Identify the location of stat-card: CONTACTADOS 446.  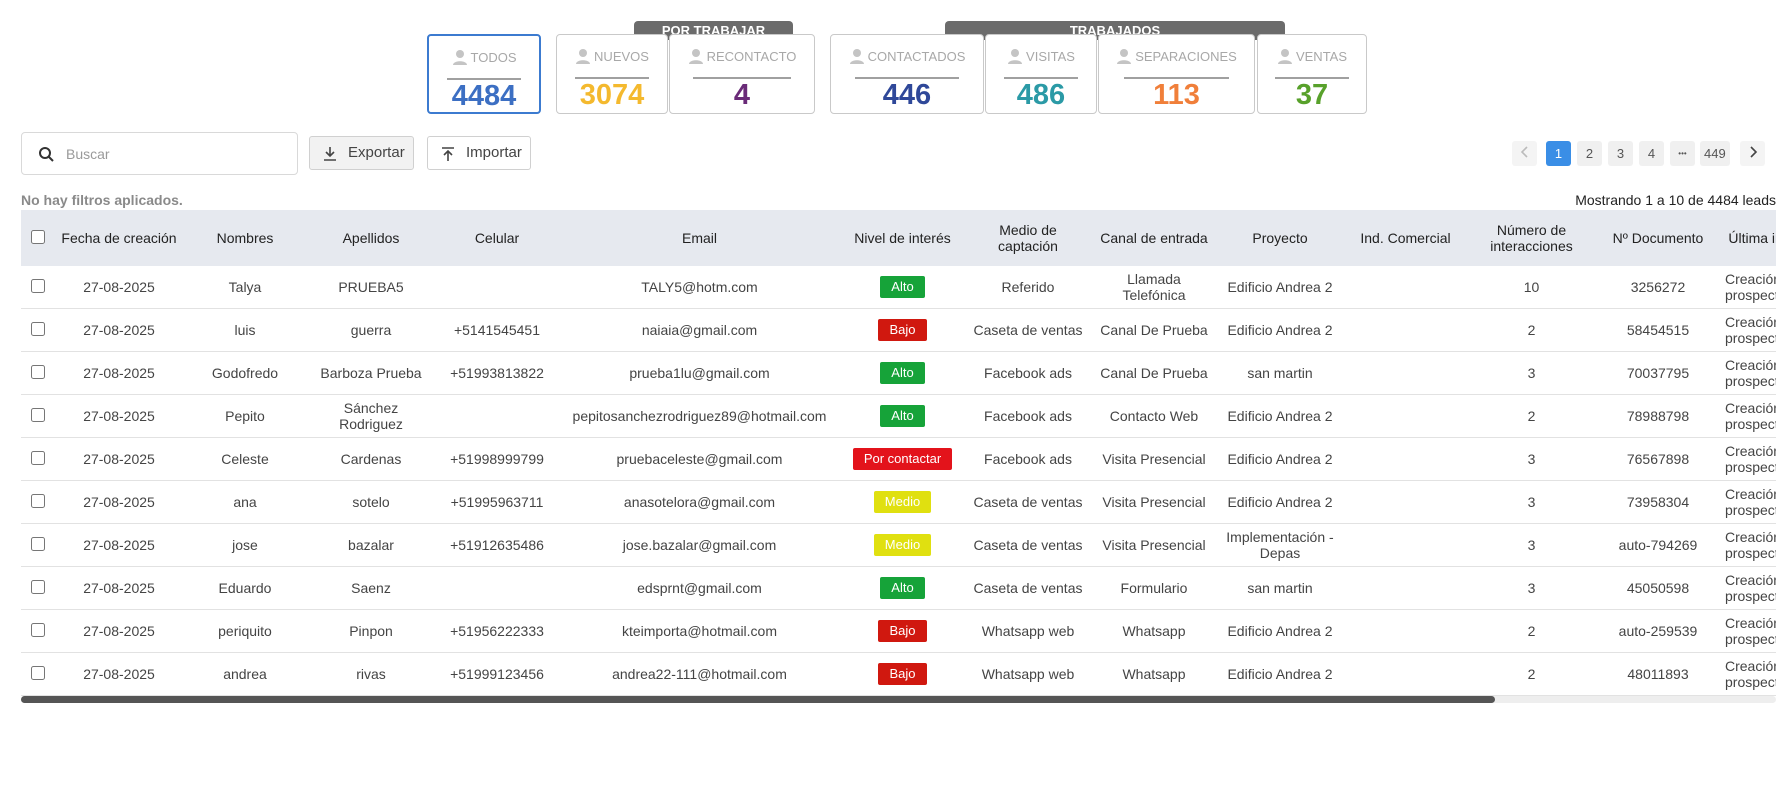
(907, 74).